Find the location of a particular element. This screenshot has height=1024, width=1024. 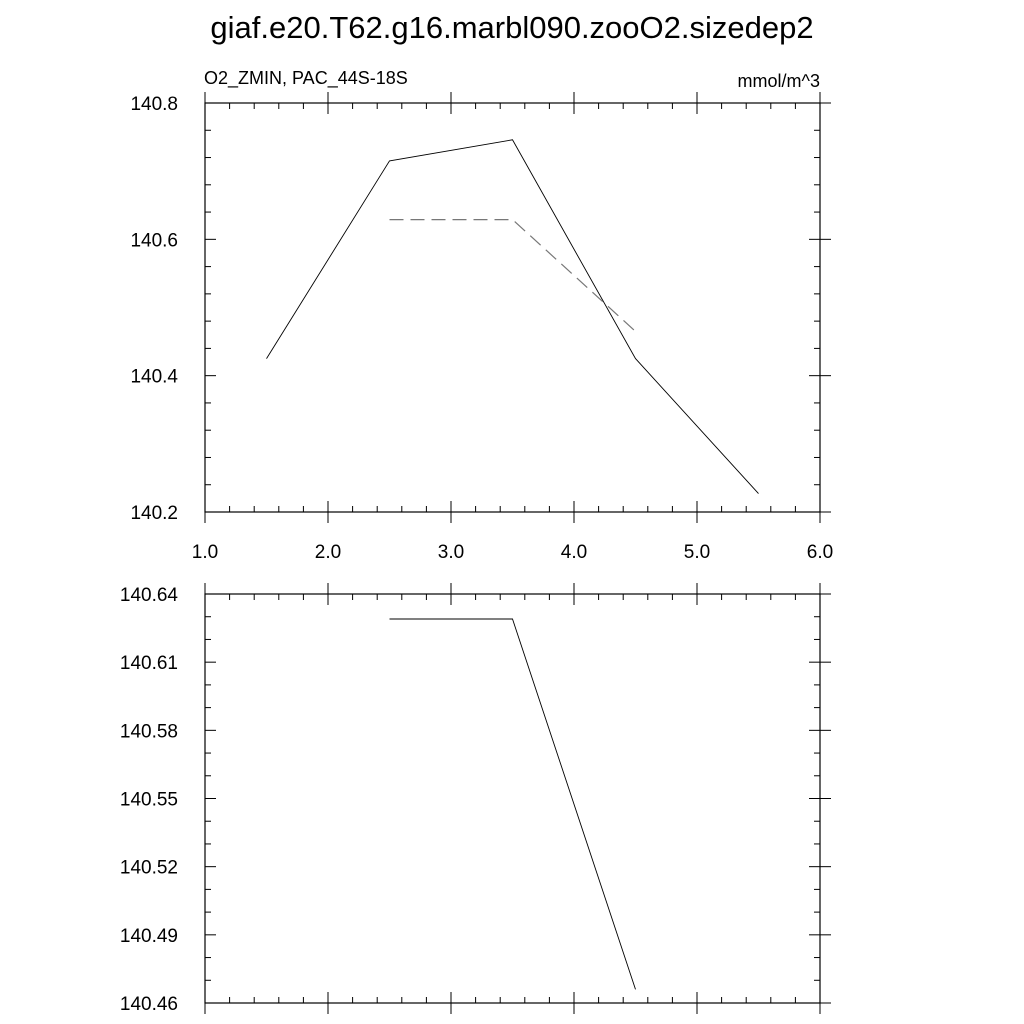

figure-title: giaf.e20.T62.g16.marbl090.zooO2.sizedep2 is located at coordinates (511, 27).